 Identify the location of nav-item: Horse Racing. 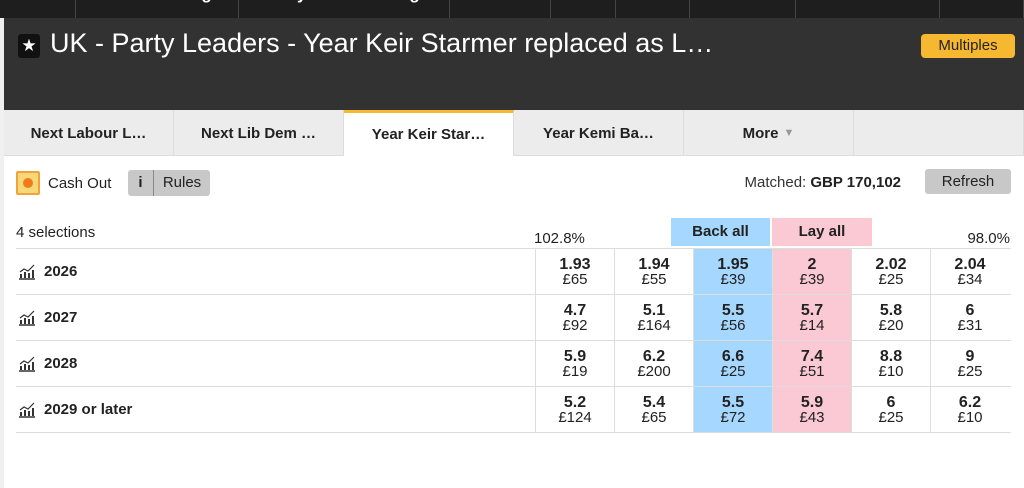
(157, 9).